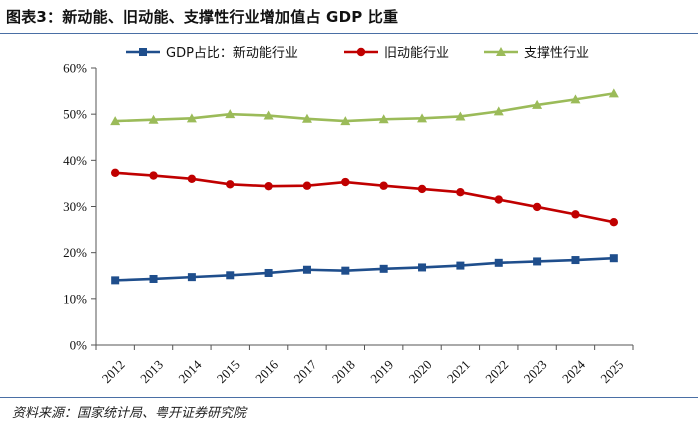 The image size is (698, 431). I want to click on x-tick-label: 2015, so click(228, 371).